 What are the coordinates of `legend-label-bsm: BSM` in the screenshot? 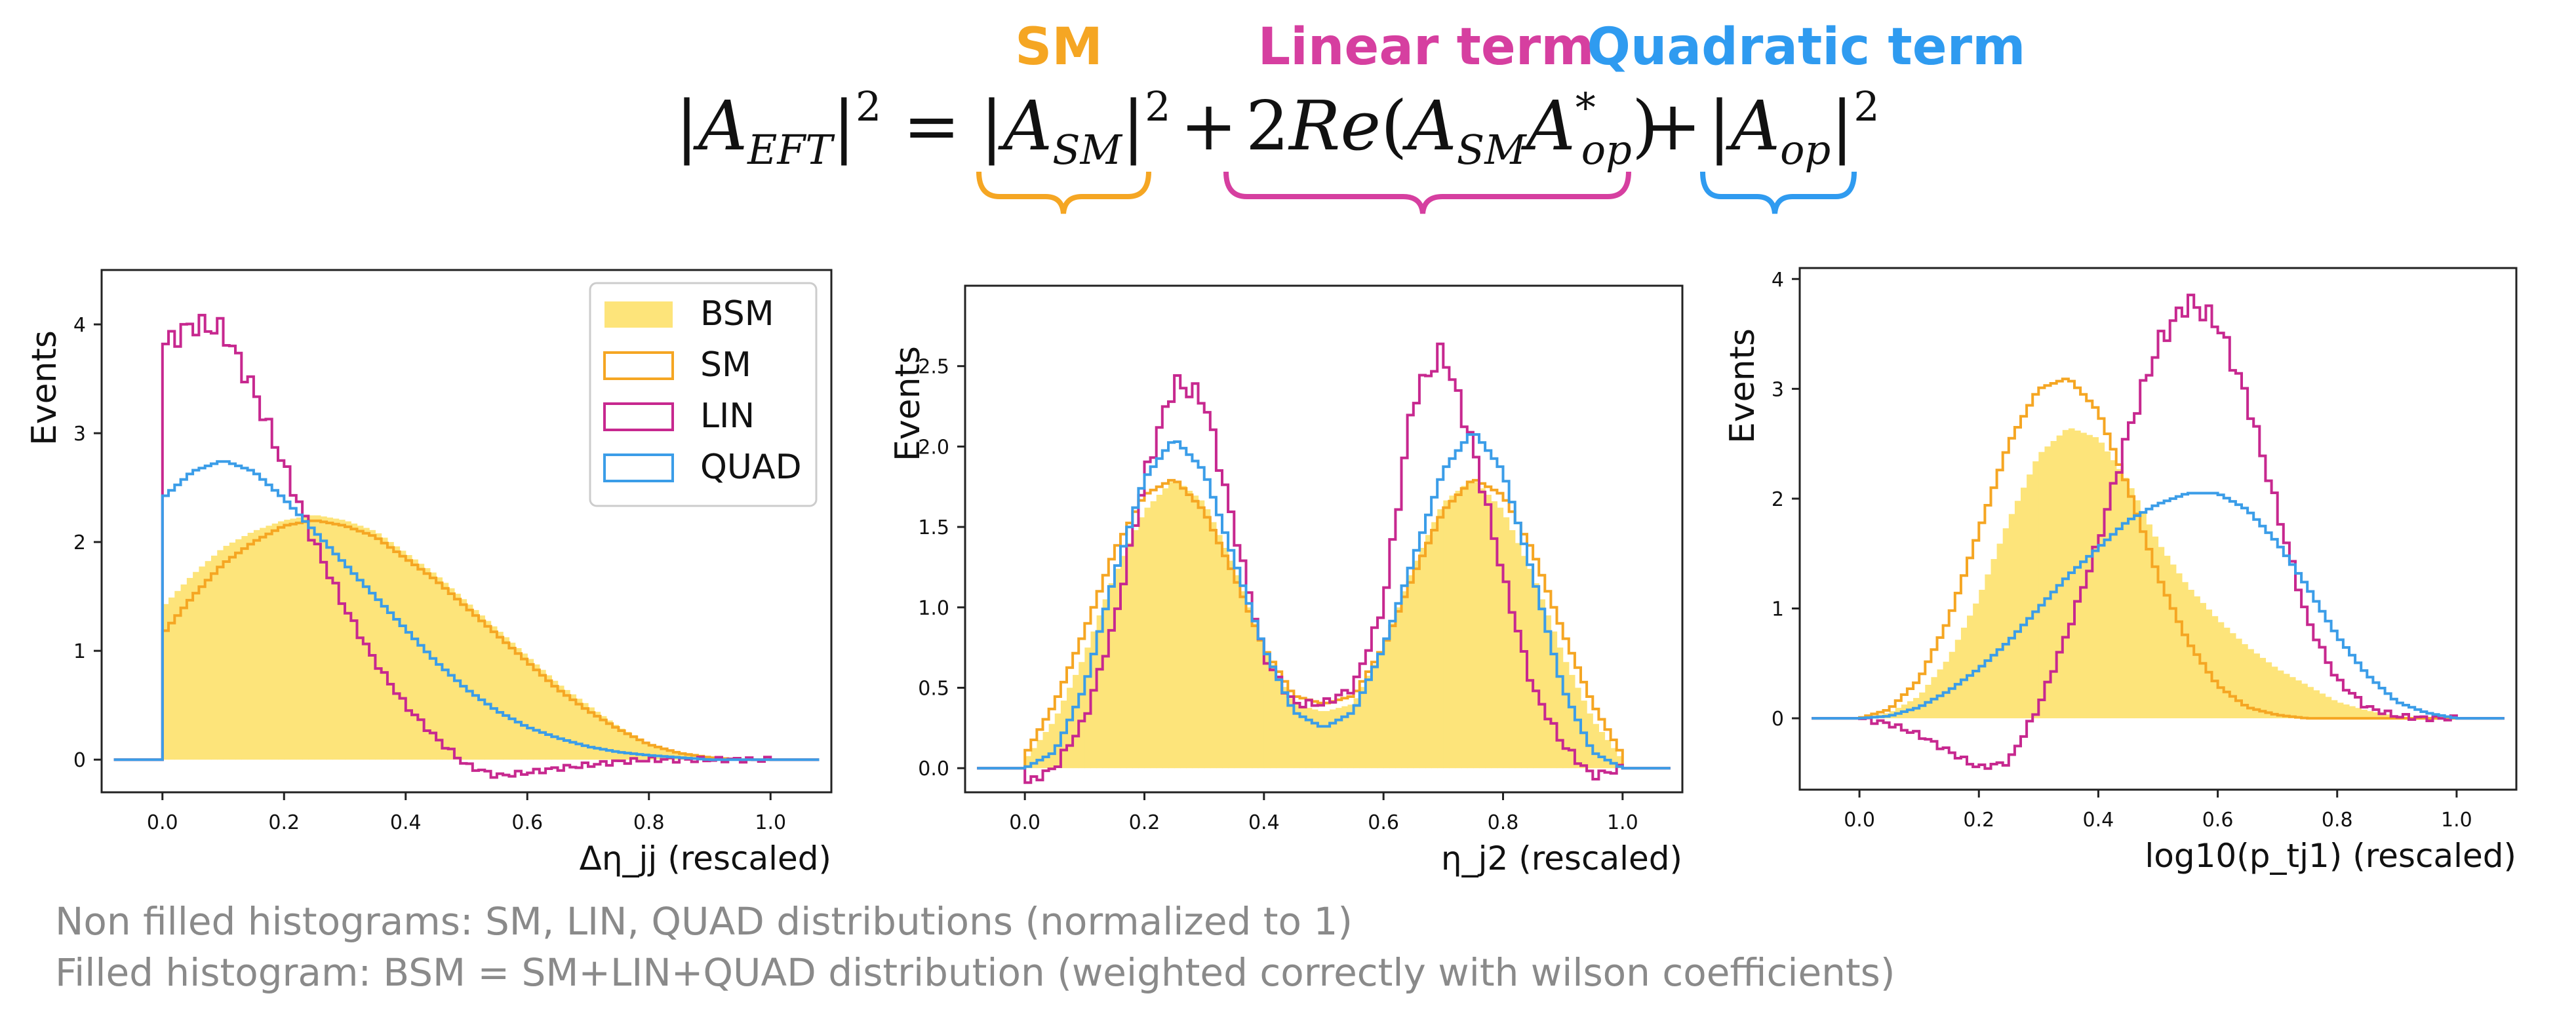 It's located at (737, 314).